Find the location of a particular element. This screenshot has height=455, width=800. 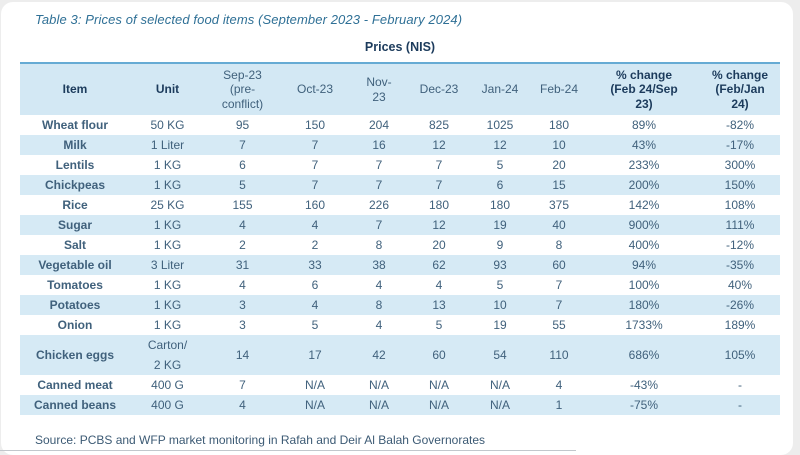

price-value: 204 is located at coordinates (379, 125).